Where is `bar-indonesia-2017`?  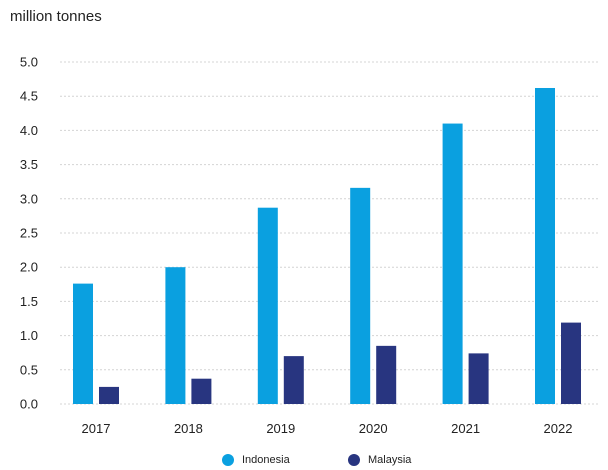 bar-indonesia-2017 is located at coordinates (83, 343).